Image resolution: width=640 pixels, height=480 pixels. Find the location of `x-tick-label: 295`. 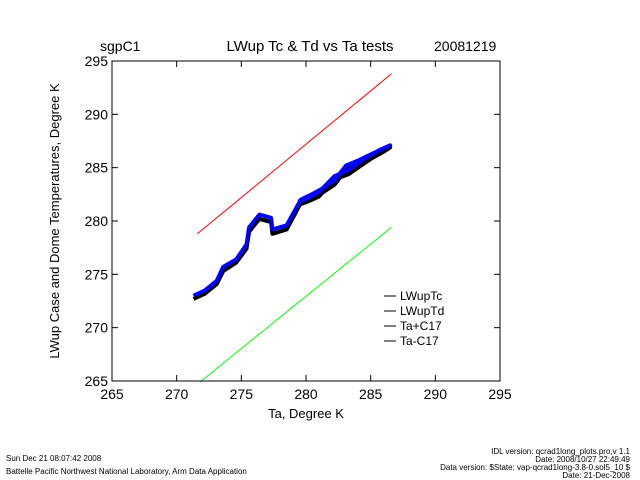

x-tick-label: 295 is located at coordinates (500, 394).